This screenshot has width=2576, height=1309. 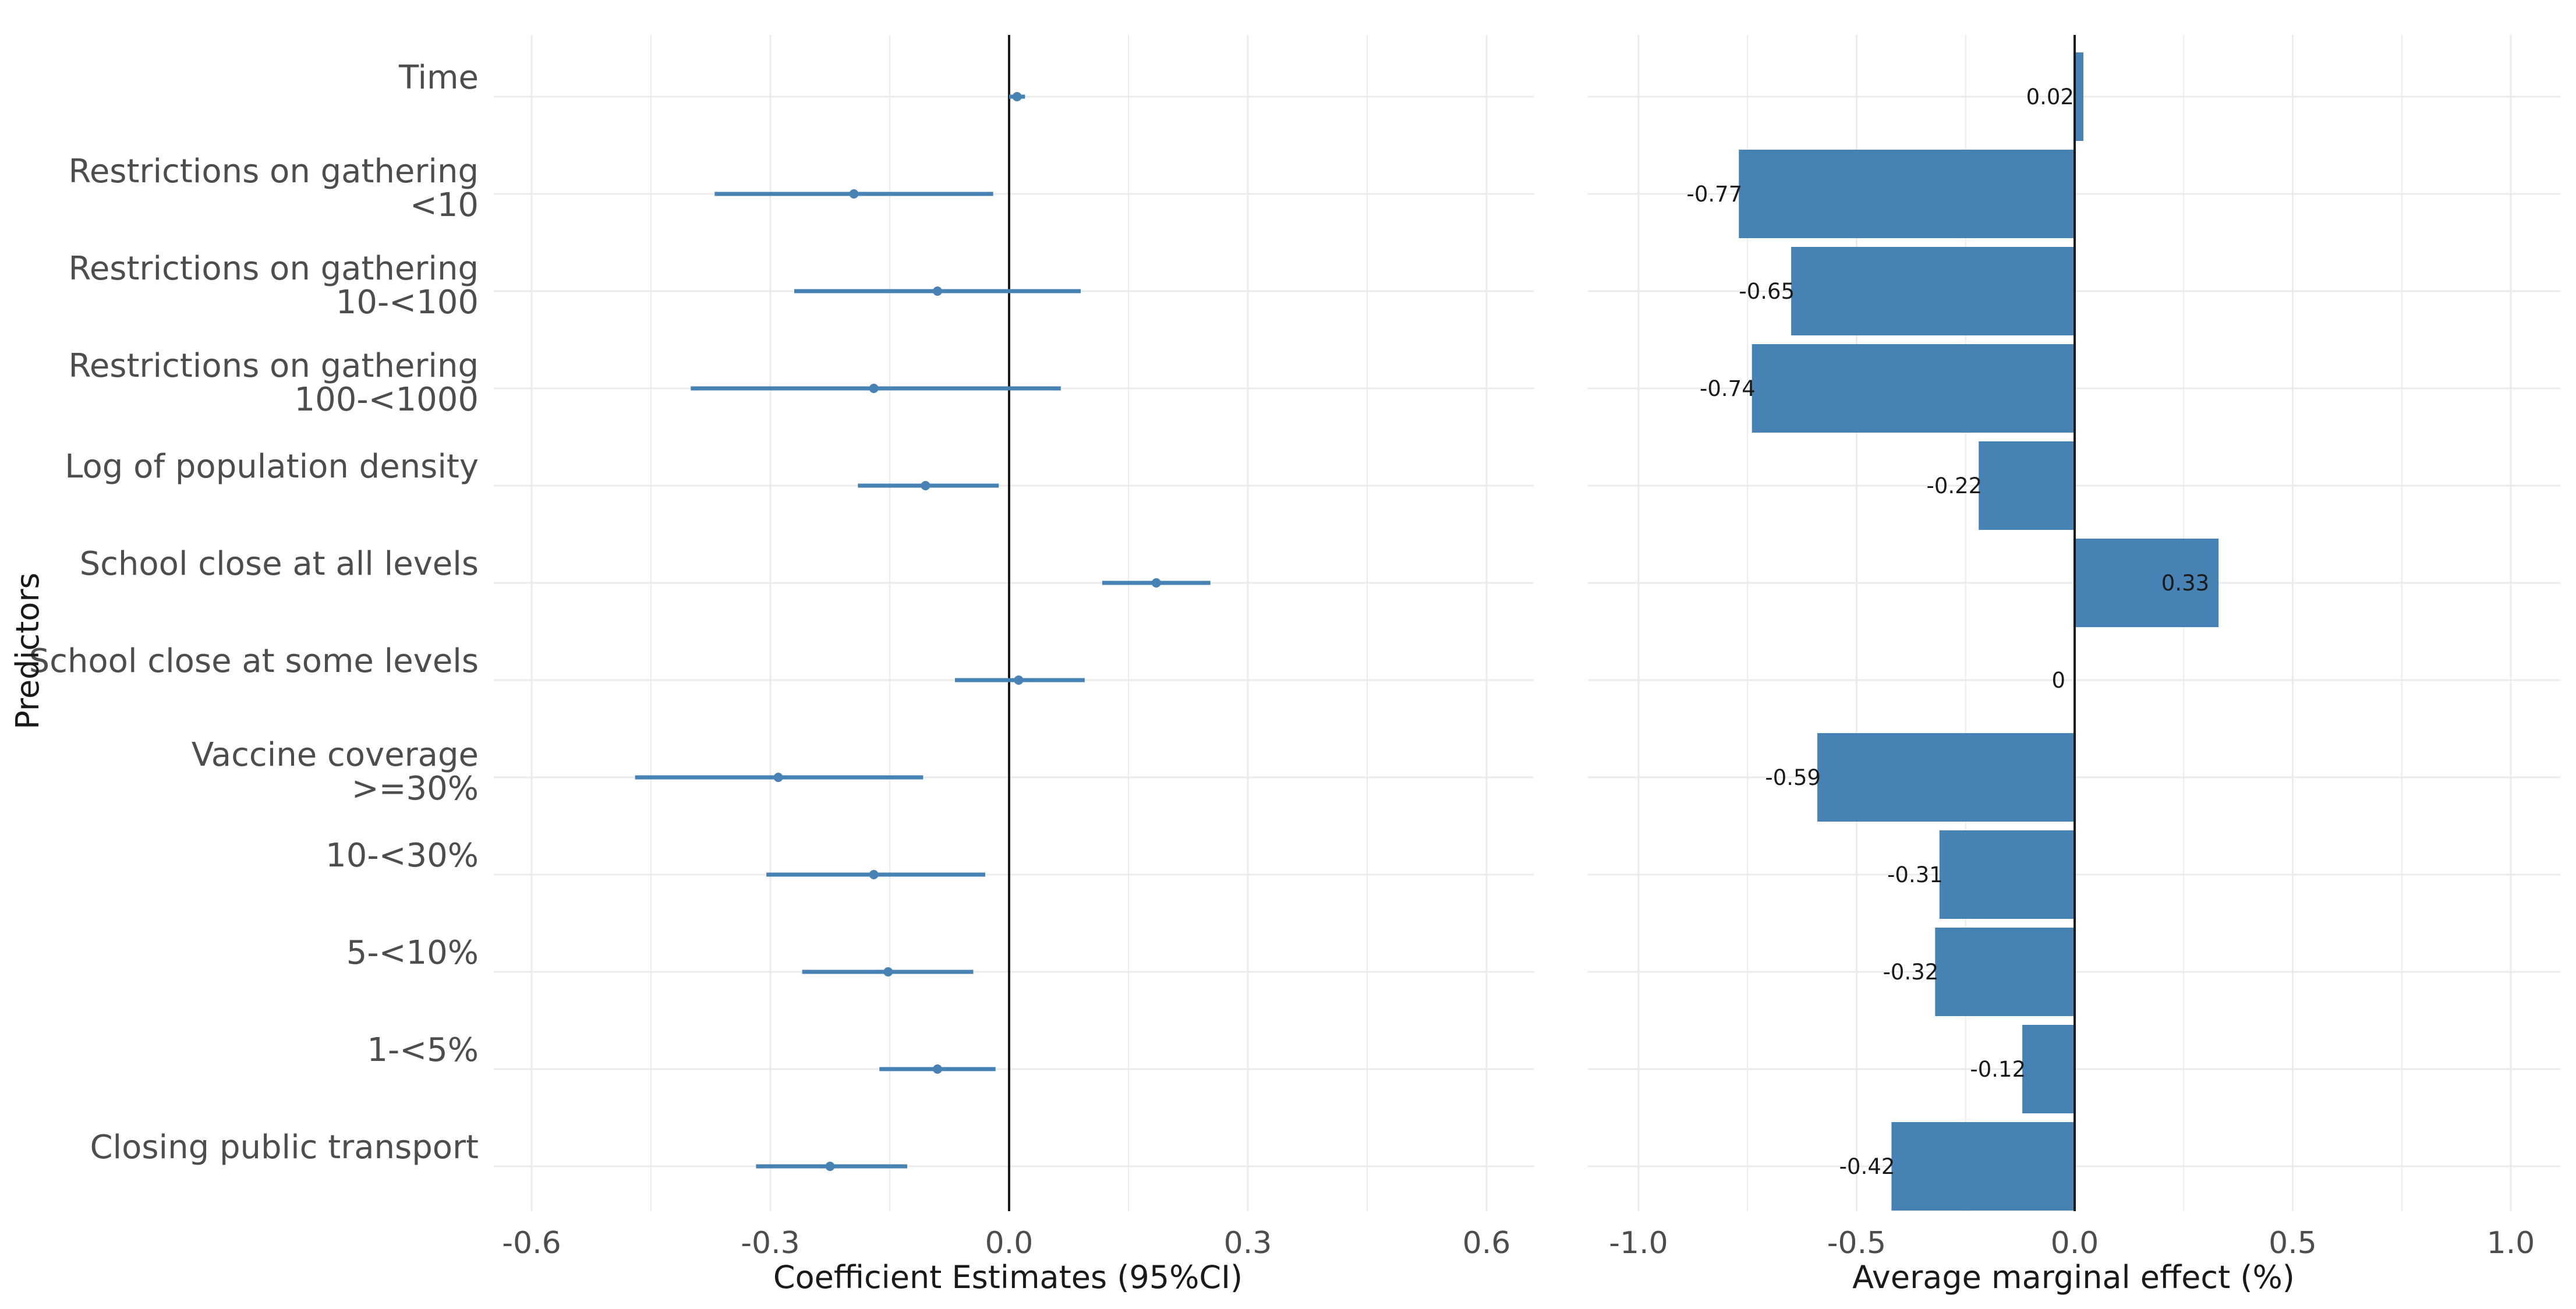 I want to click on predictor-label: Vaccine coverage >=30%, so click(x=335, y=772).